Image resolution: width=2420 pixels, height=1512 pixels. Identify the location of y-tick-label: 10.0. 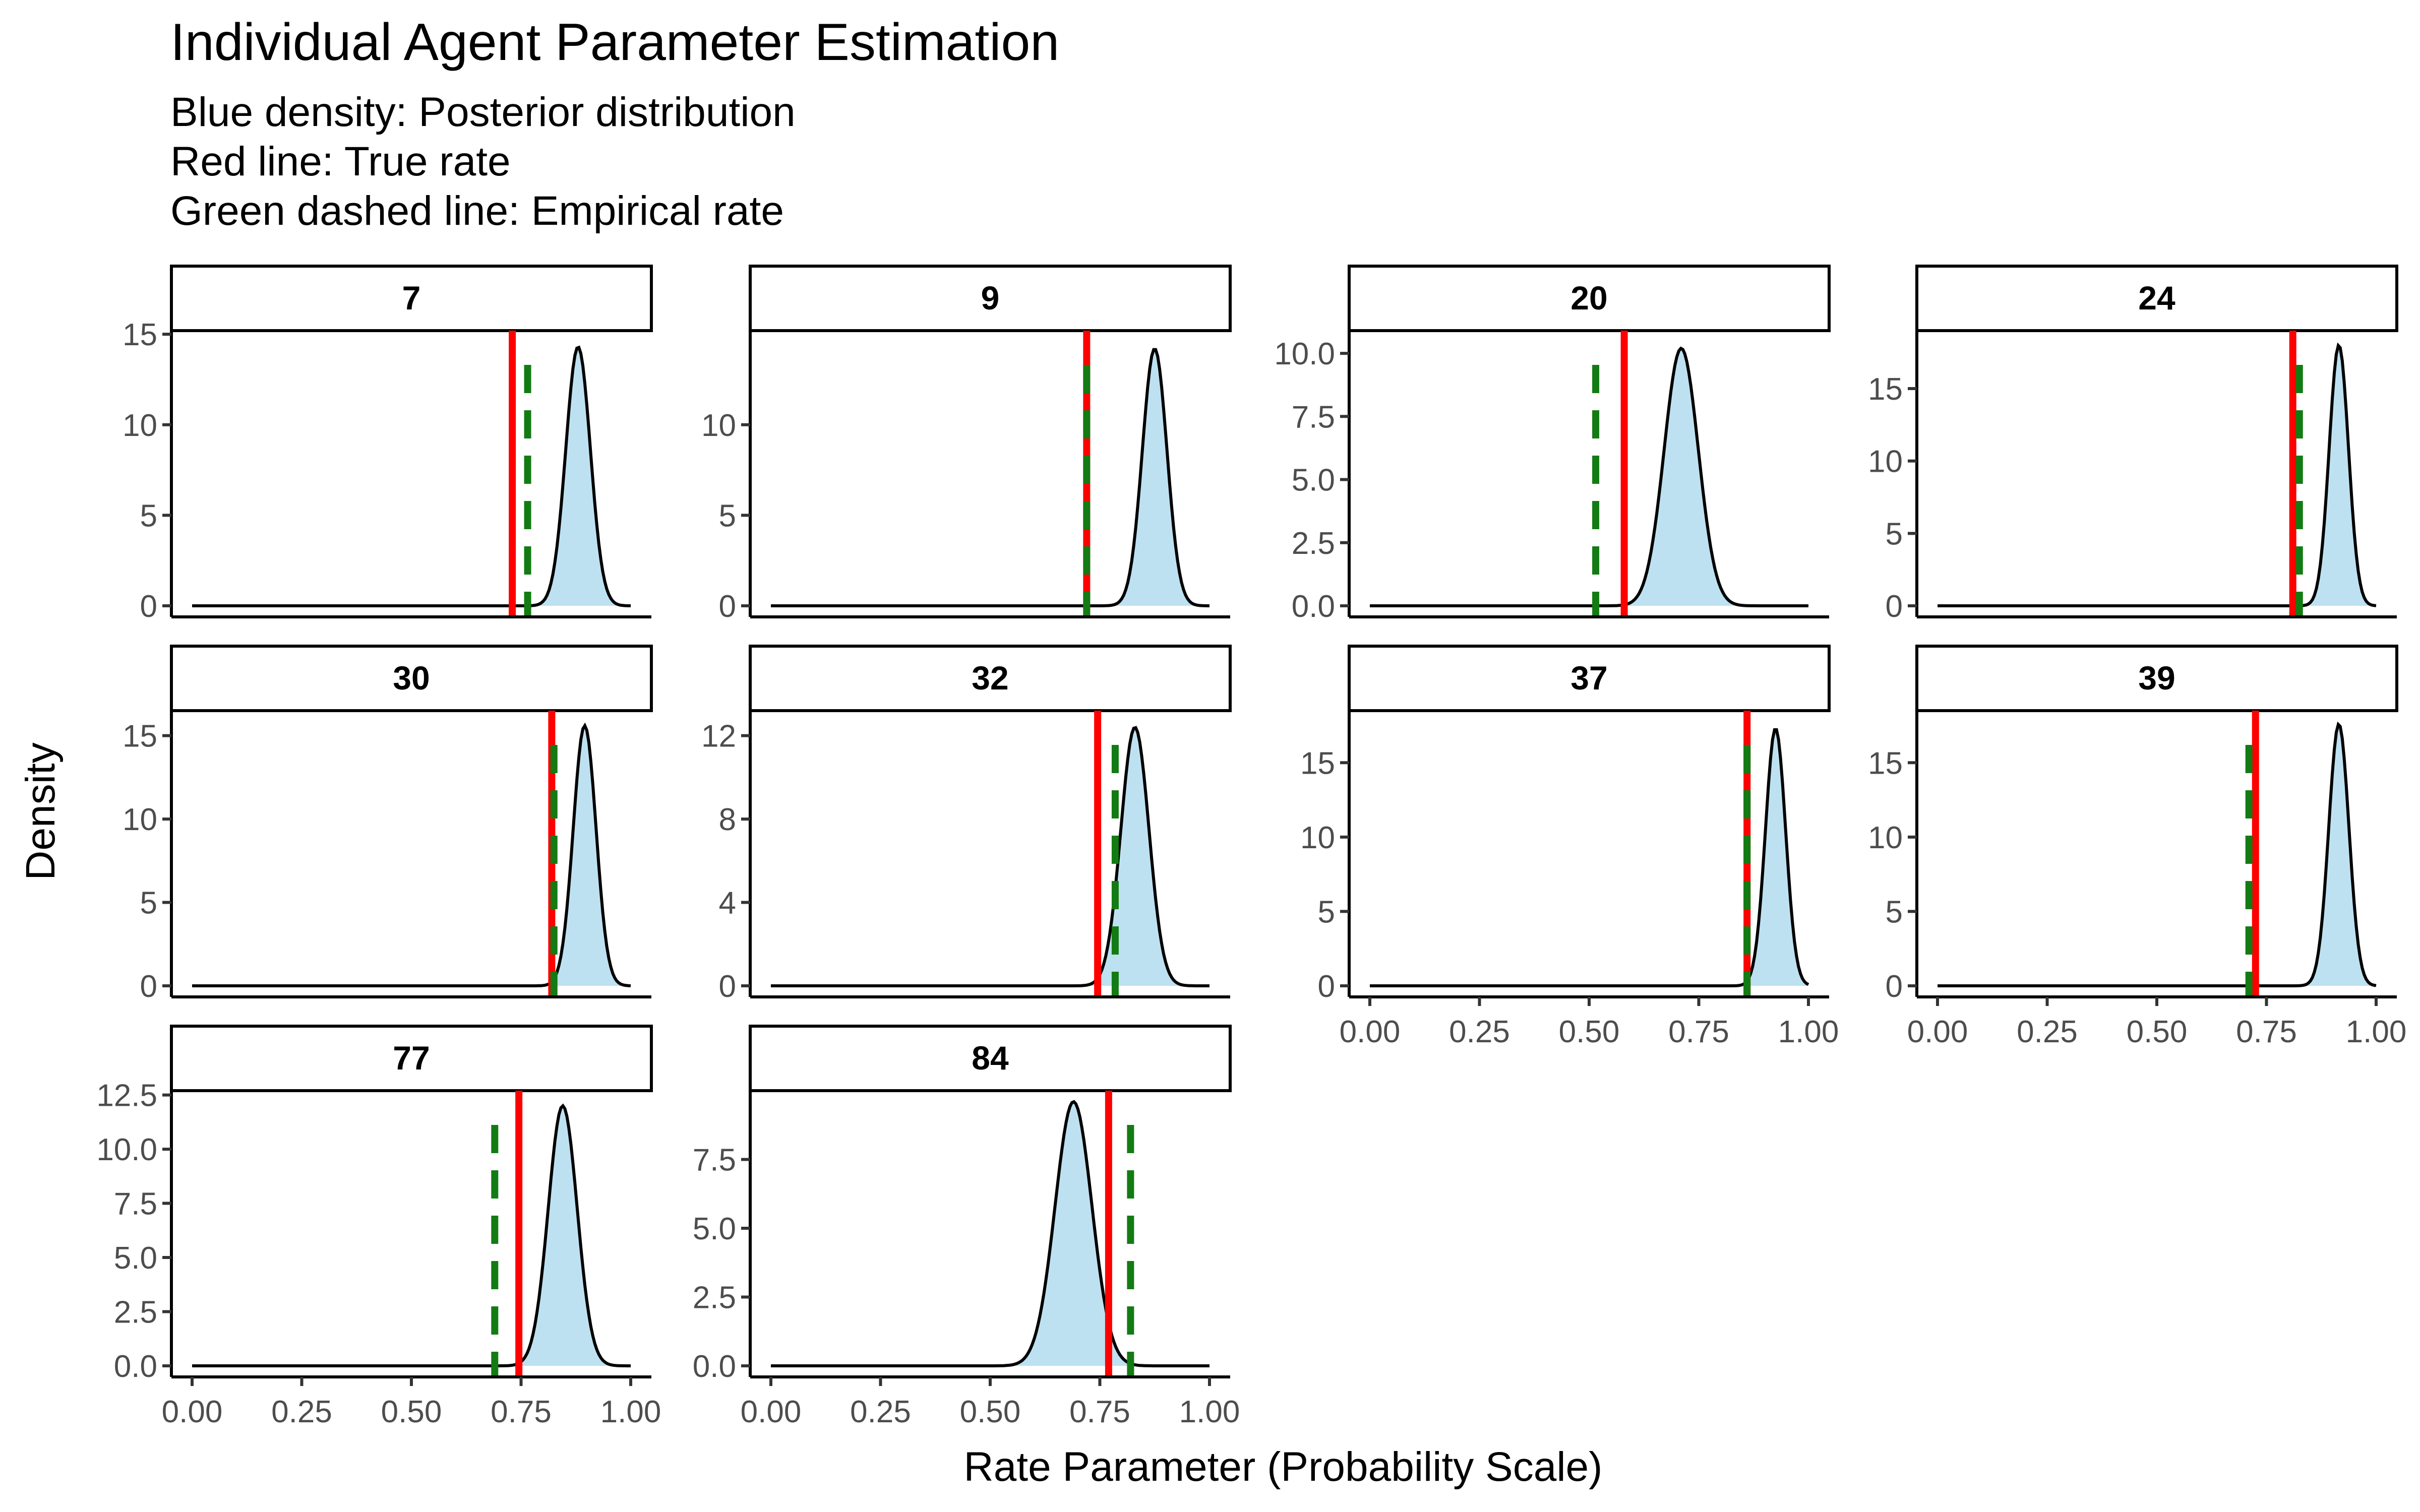
(1304, 354).